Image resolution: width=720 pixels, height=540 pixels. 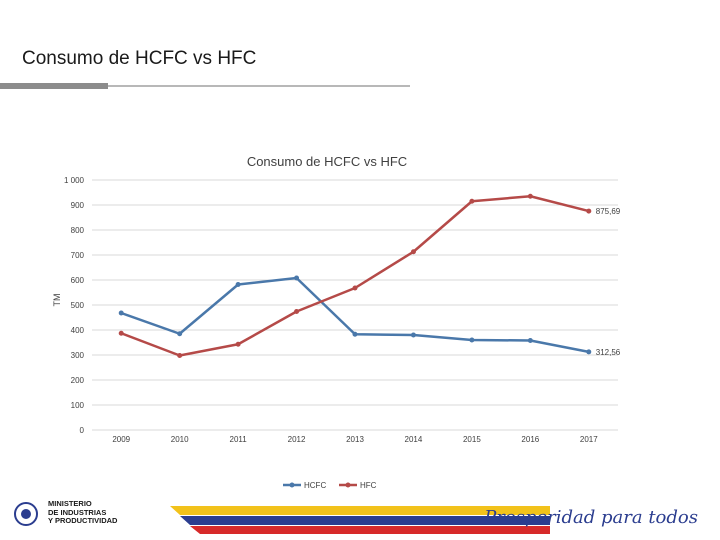 What do you see at coordinates (57, 300) in the screenshot?
I see `y-axis-label: TM` at bounding box center [57, 300].